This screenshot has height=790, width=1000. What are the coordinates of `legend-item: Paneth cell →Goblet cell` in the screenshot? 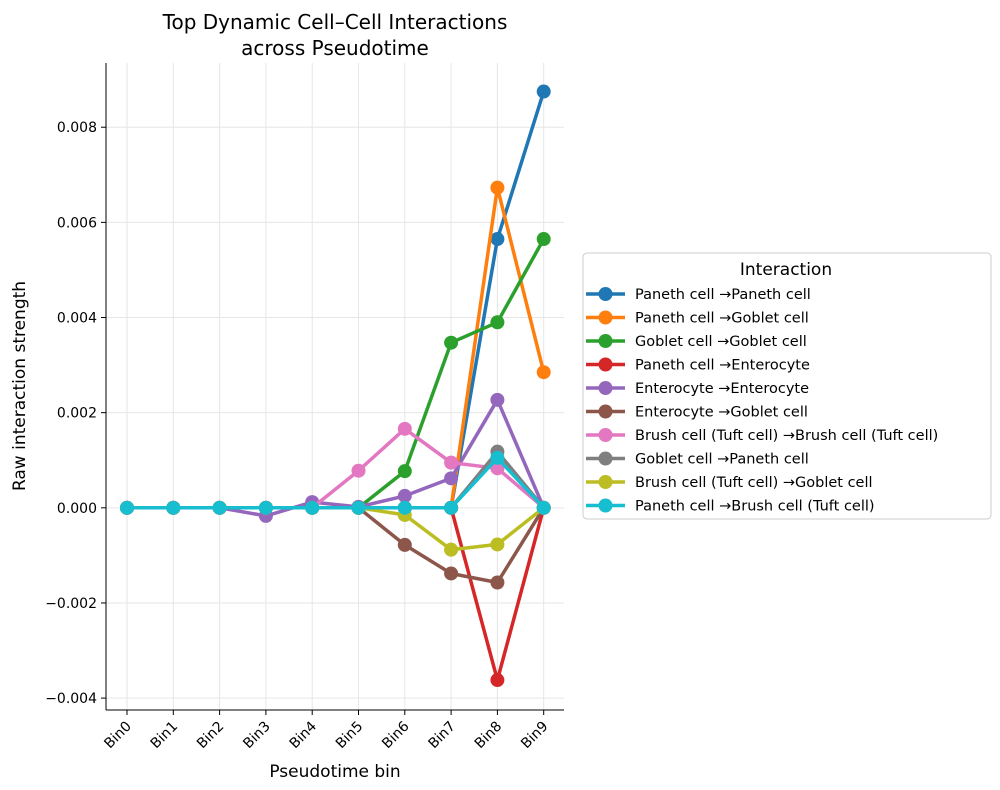 It's located at (697, 318).